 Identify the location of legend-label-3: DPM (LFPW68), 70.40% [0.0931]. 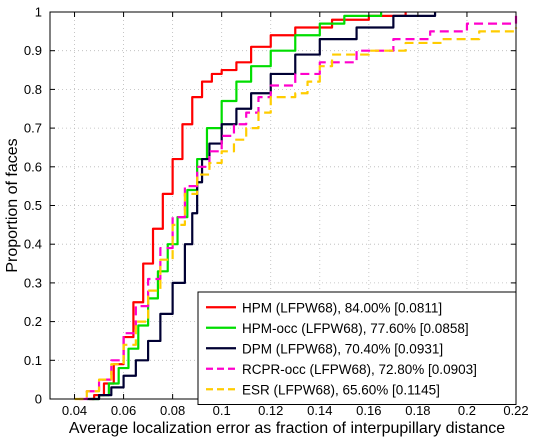
(342, 348).